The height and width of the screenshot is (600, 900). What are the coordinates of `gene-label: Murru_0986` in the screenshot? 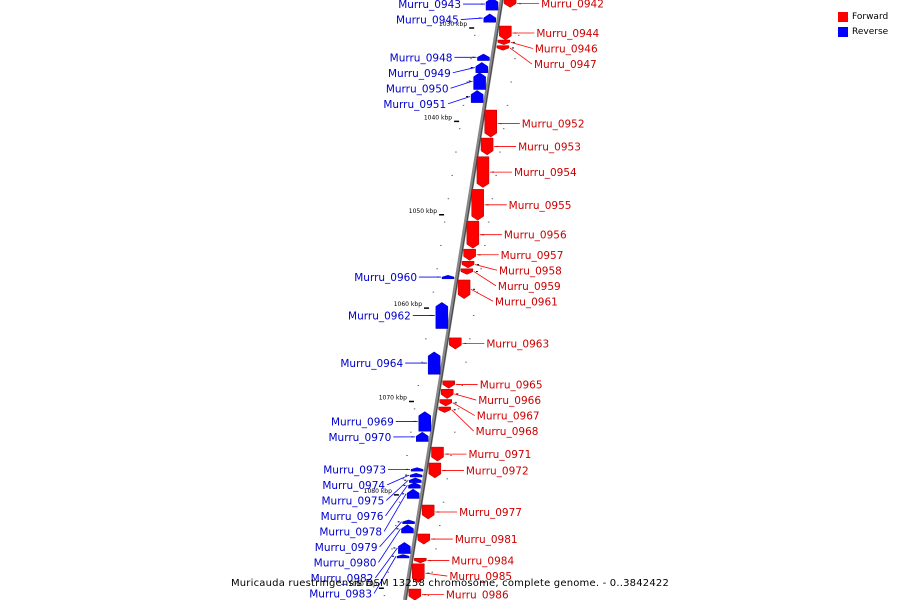 It's located at (477, 595).